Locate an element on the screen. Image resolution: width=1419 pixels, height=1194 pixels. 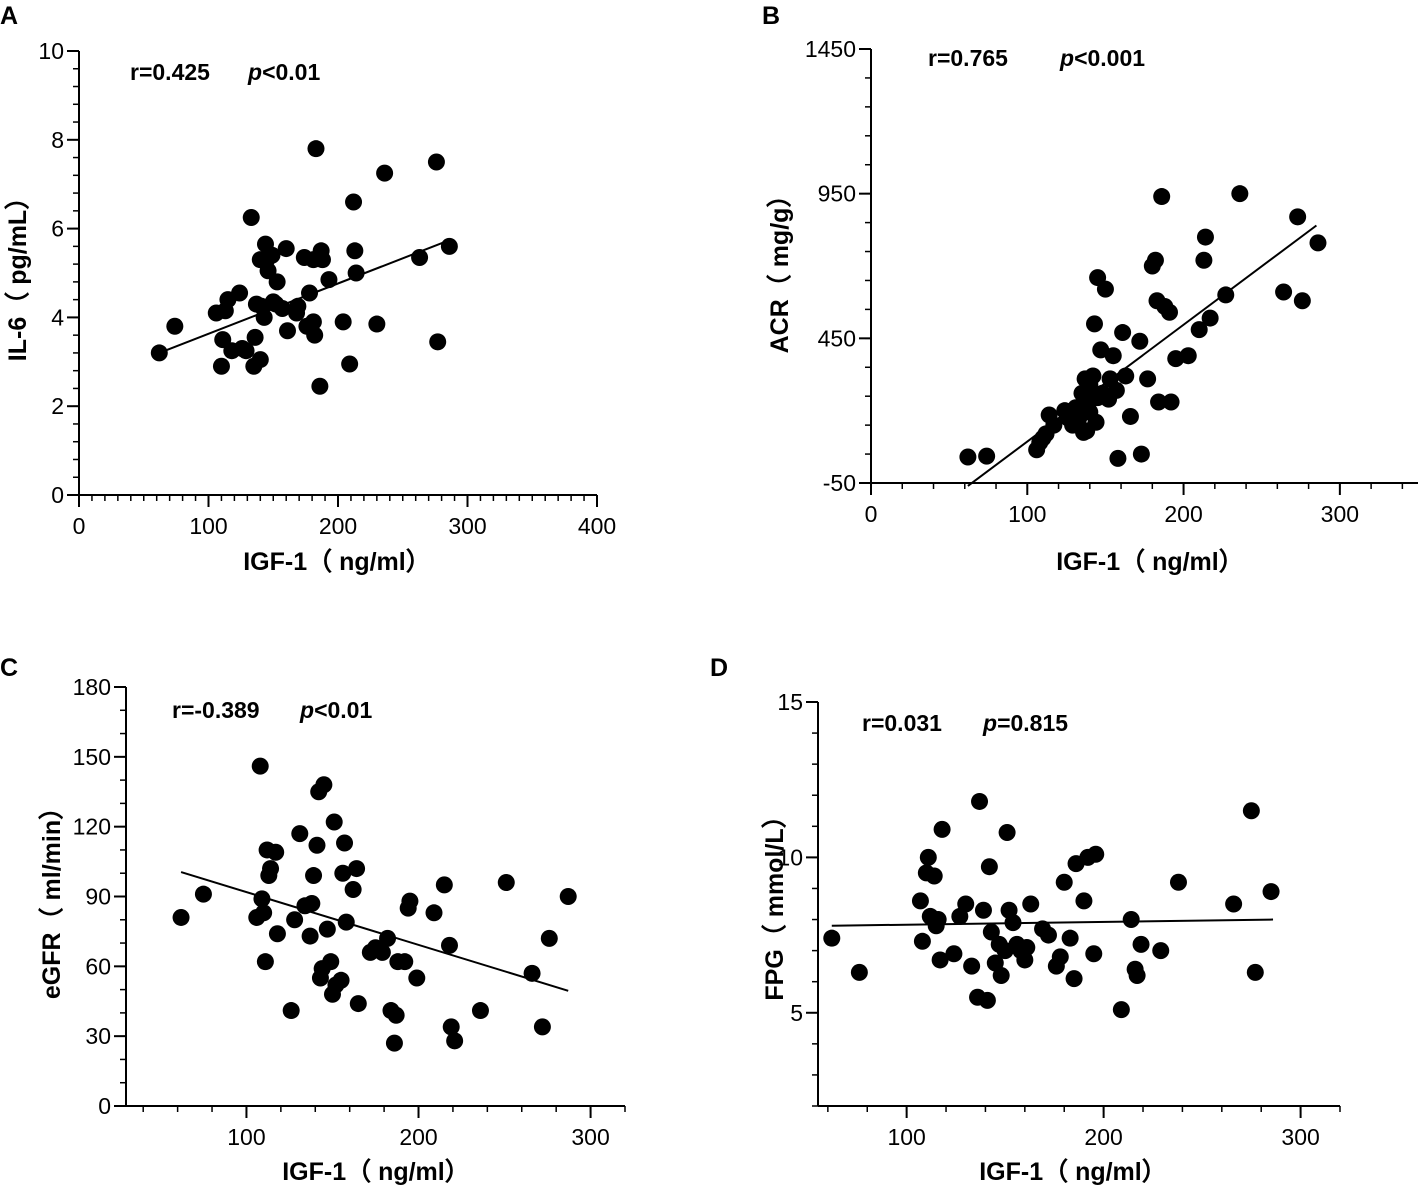
y-tick-label: 450 is located at coordinates (837, 338).